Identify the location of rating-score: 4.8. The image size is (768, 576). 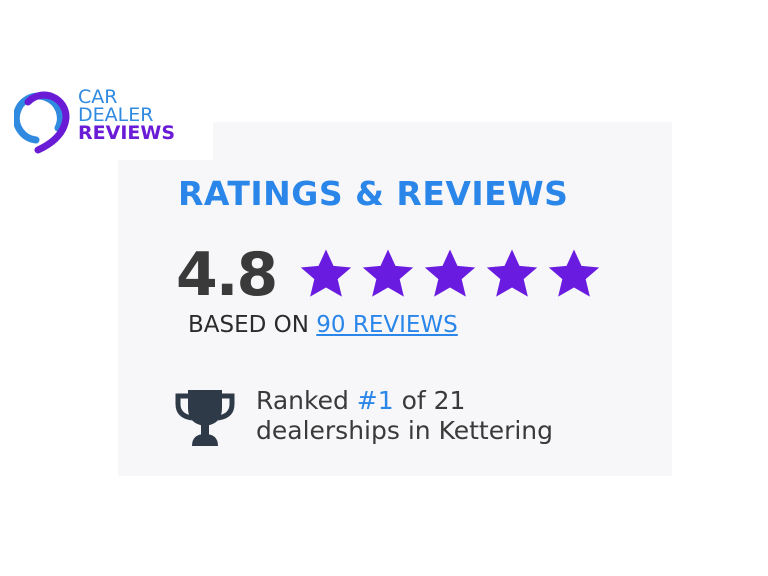
(227, 275).